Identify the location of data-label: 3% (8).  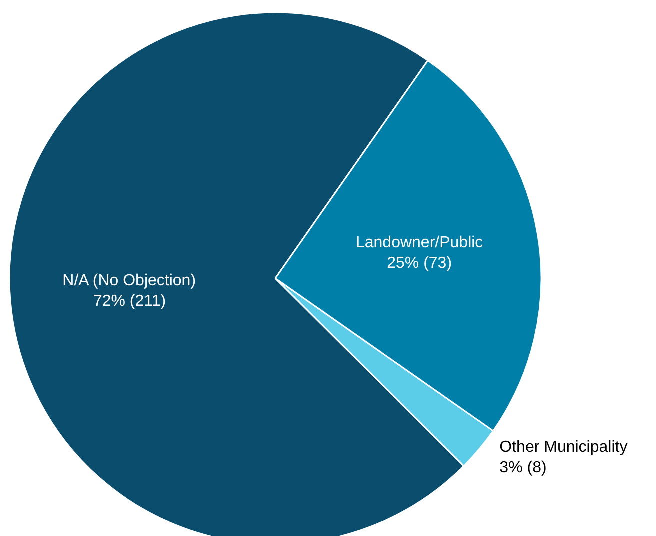
(523, 467).